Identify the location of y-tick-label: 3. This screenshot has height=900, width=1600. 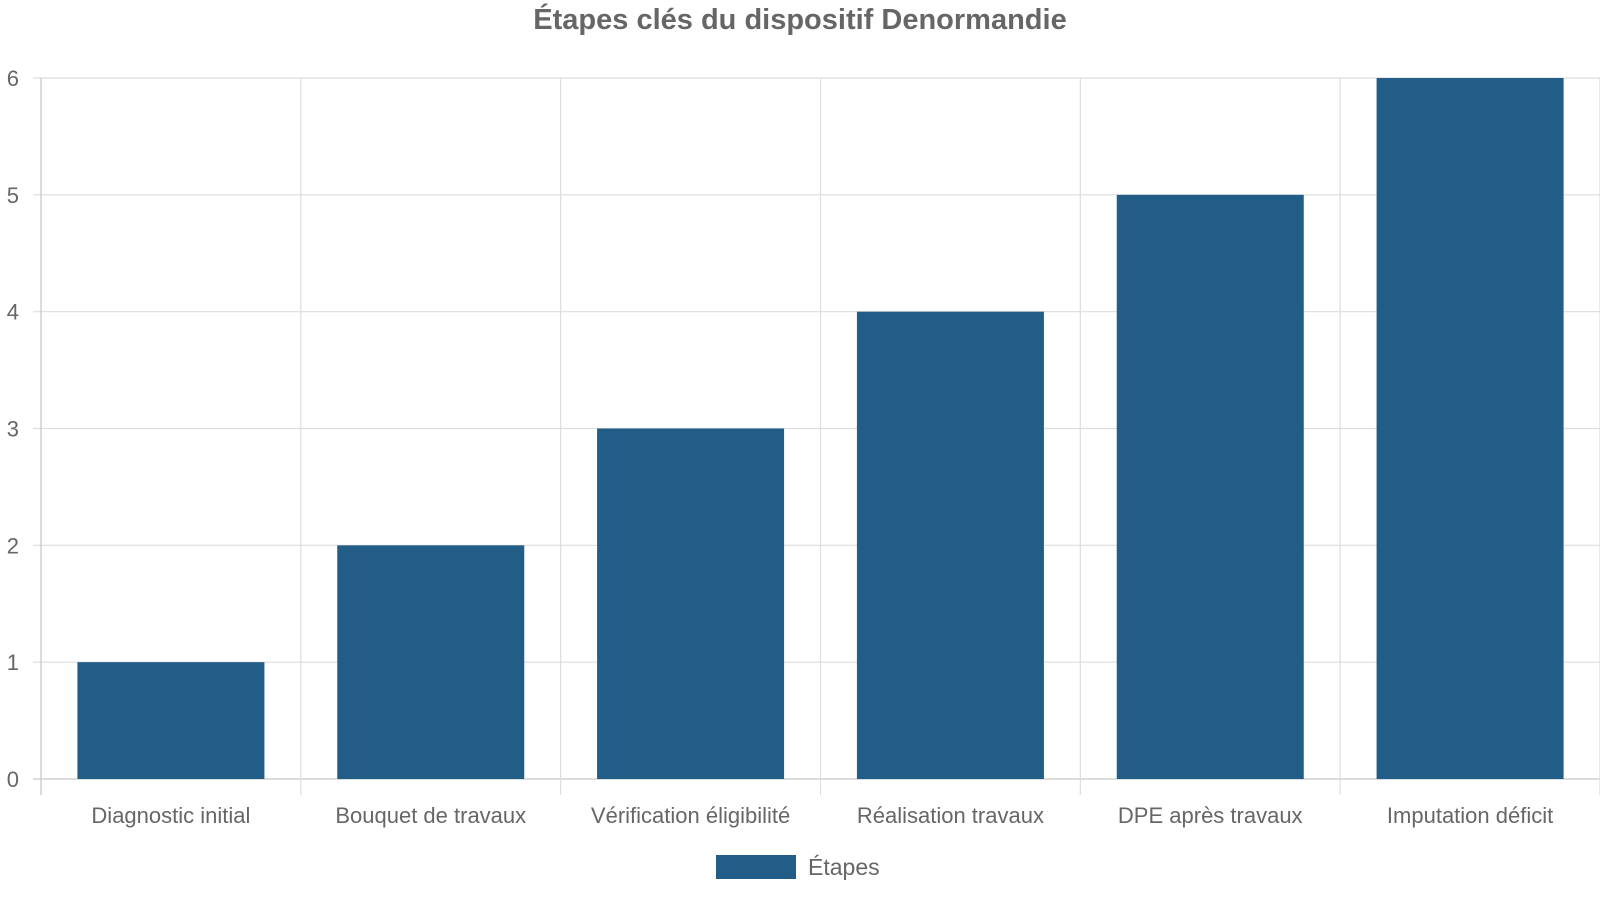
(13, 429).